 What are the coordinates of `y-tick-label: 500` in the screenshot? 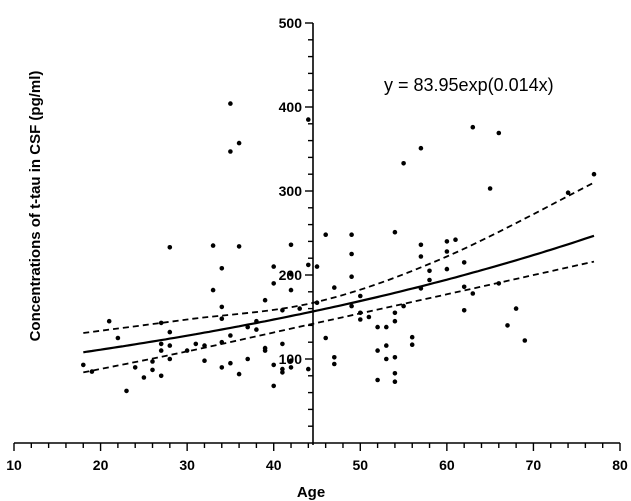 It's located at (291, 23).